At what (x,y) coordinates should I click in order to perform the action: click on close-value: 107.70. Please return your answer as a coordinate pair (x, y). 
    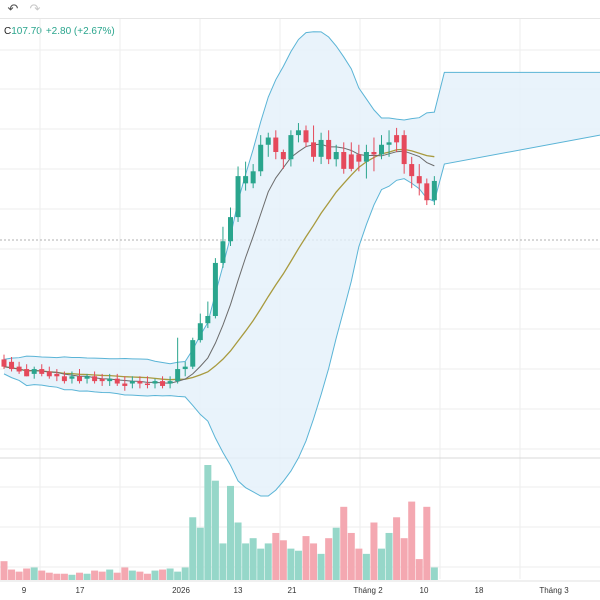
    Looking at the image, I should click on (26, 31).